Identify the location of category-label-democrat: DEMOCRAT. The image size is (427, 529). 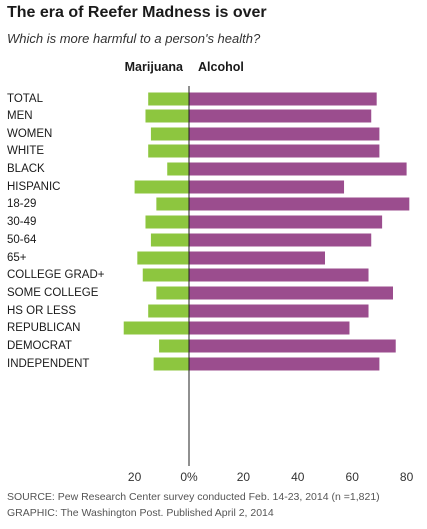
(39, 346).